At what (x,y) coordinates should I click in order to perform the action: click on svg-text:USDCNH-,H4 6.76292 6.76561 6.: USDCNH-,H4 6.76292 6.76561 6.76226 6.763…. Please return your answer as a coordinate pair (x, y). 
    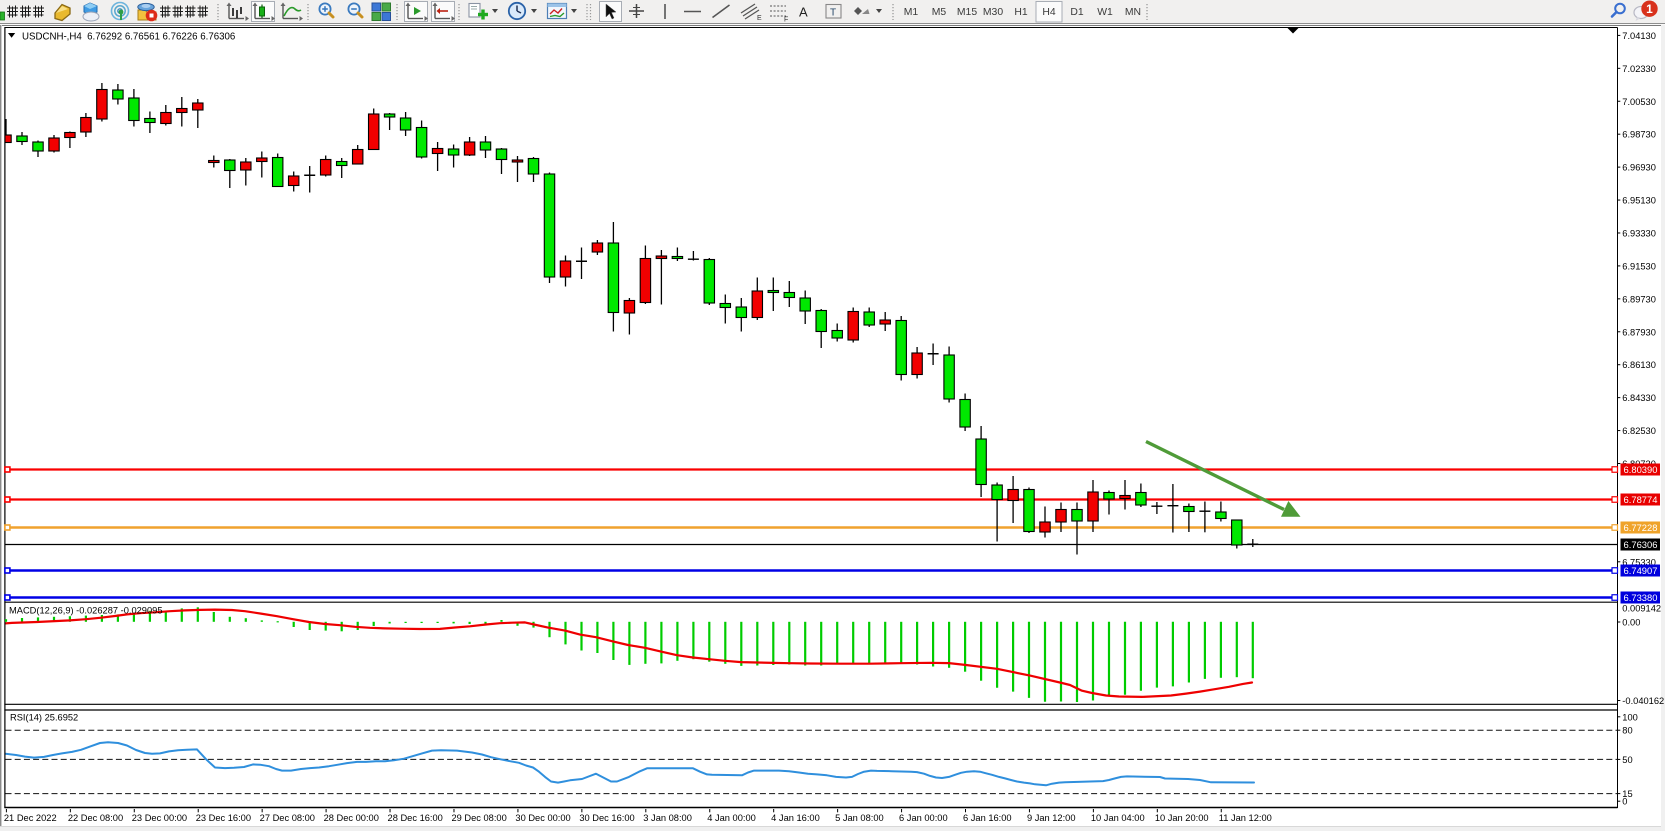
    Looking at the image, I should click on (128, 36).